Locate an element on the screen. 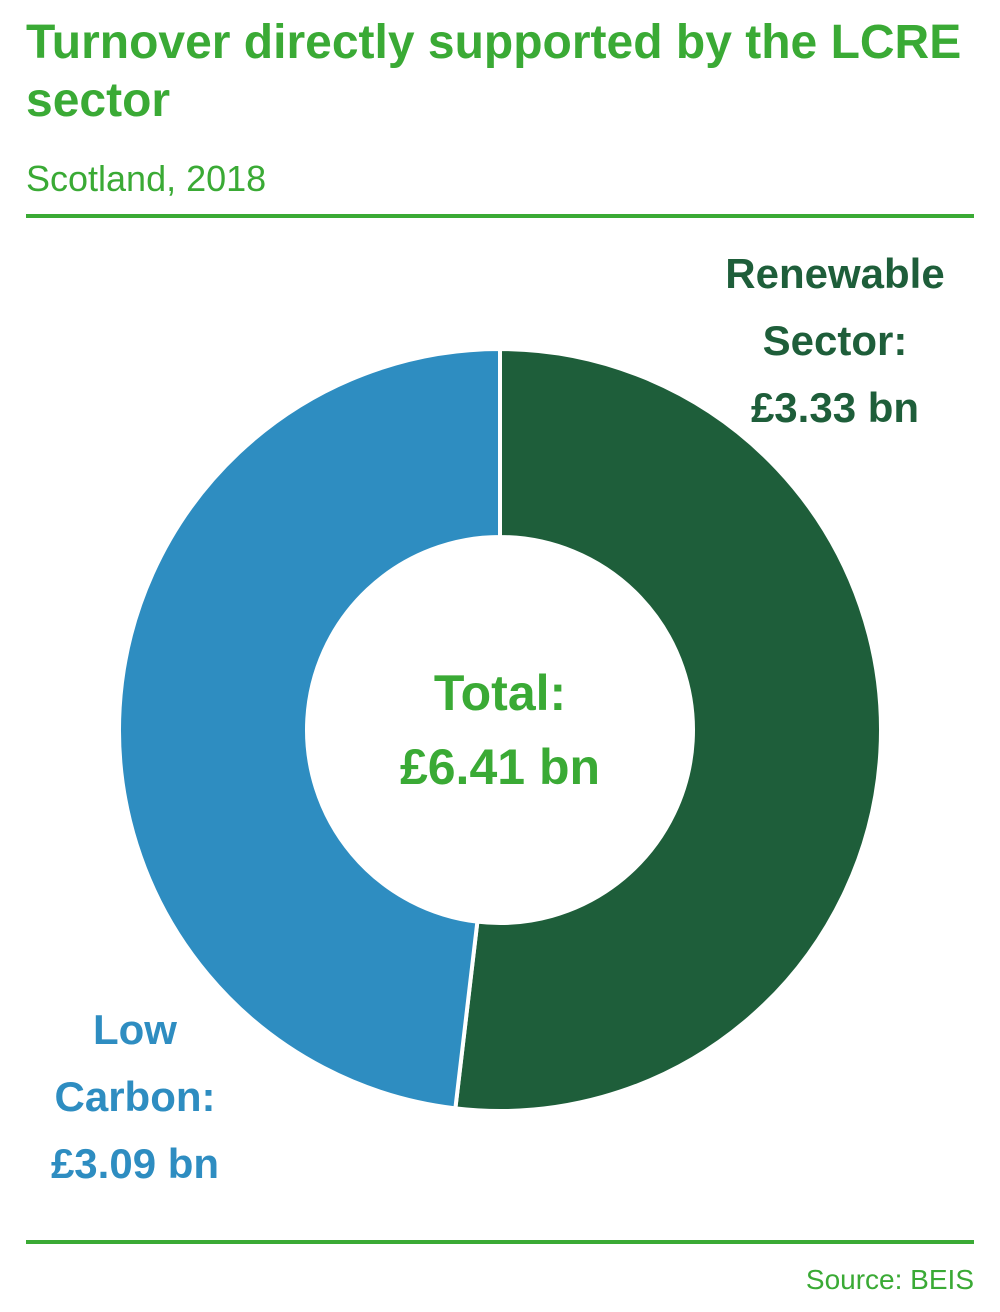 This screenshot has height=1312, width=1000. low-carbon-label-value: £3.09 bn is located at coordinates (135, 1163).